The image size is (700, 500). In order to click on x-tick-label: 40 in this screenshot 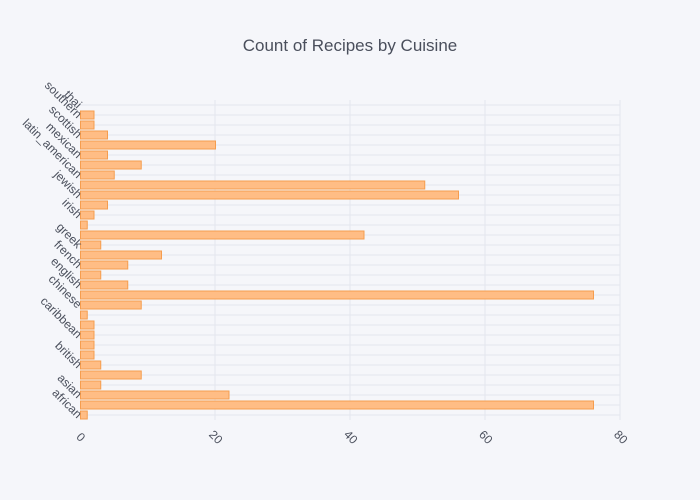, I will do `click(351, 437)`.